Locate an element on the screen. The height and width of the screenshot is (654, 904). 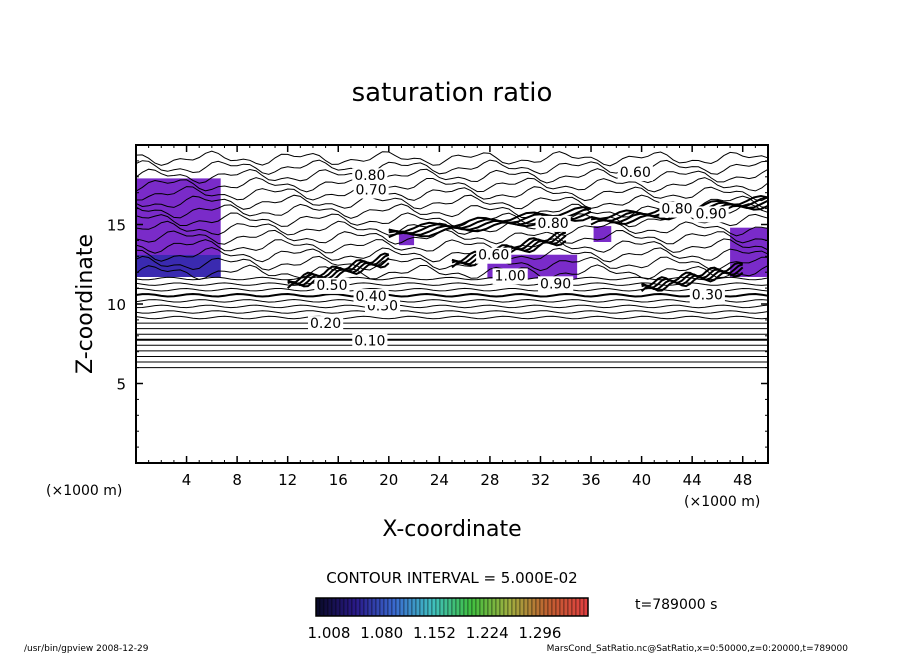
contour-label: 1.00 is located at coordinates (510, 276).